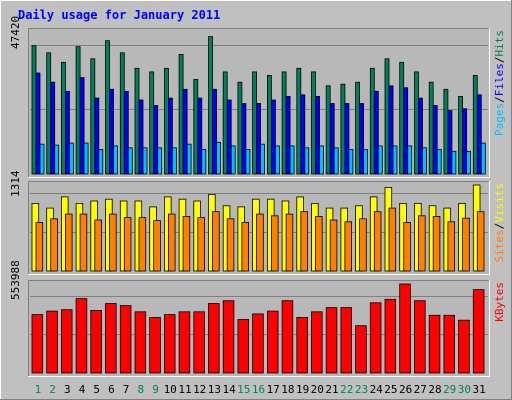 Image resolution: width=512 pixels, height=400 pixels. Describe the element at coordinates (390, 389) in the screenshot. I see `x-tick-day-25: 25` at that location.